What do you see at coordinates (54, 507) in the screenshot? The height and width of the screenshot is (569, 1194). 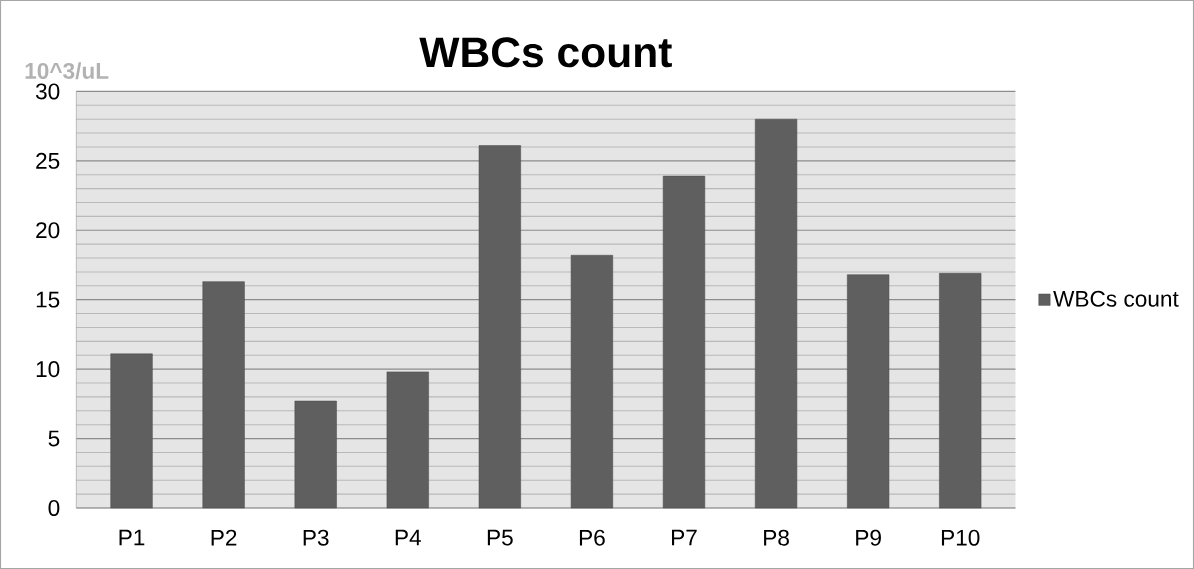 I see `y-tick-label: 0` at bounding box center [54, 507].